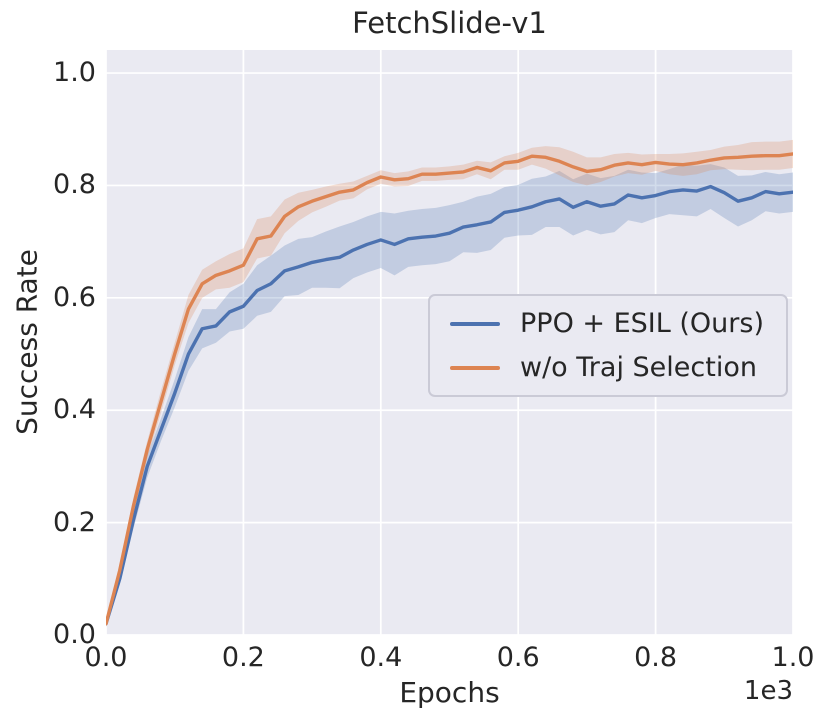 The image size is (830, 727). What do you see at coordinates (74, 297) in the screenshot?
I see `y-tick-label: 0.6` at bounding box center [74, 297].